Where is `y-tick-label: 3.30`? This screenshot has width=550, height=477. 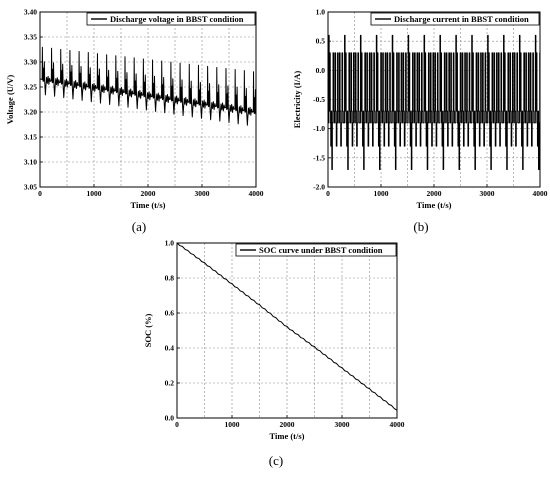 y-tick-label: 3.30 is located at coordinates (30, 62).